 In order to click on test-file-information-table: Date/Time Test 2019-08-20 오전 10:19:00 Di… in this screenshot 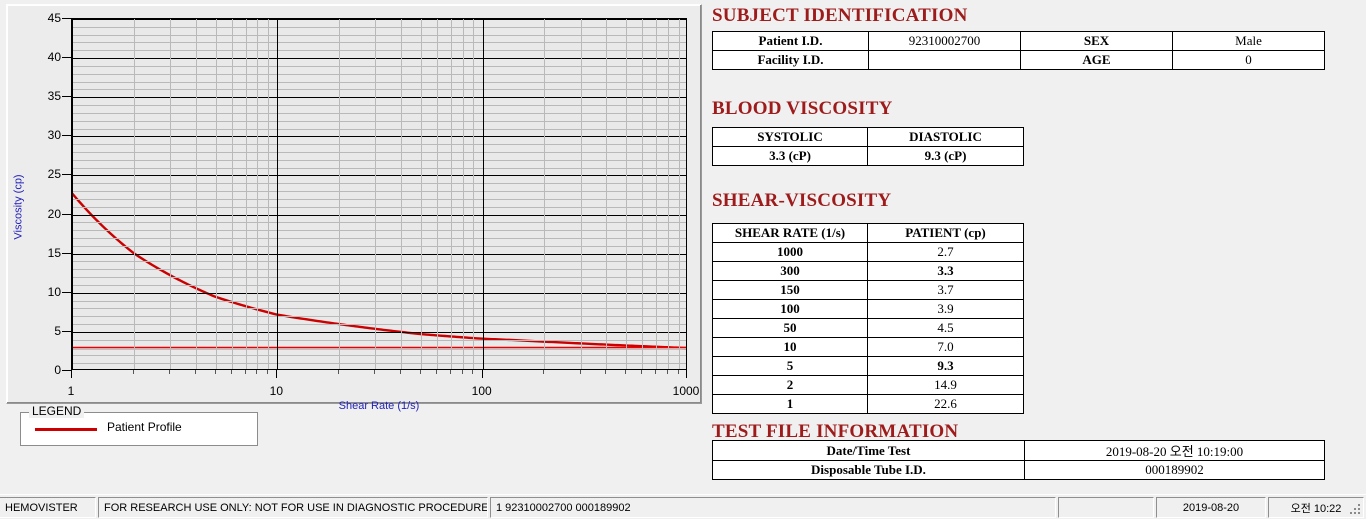, I will do `click(1018, 460)`.